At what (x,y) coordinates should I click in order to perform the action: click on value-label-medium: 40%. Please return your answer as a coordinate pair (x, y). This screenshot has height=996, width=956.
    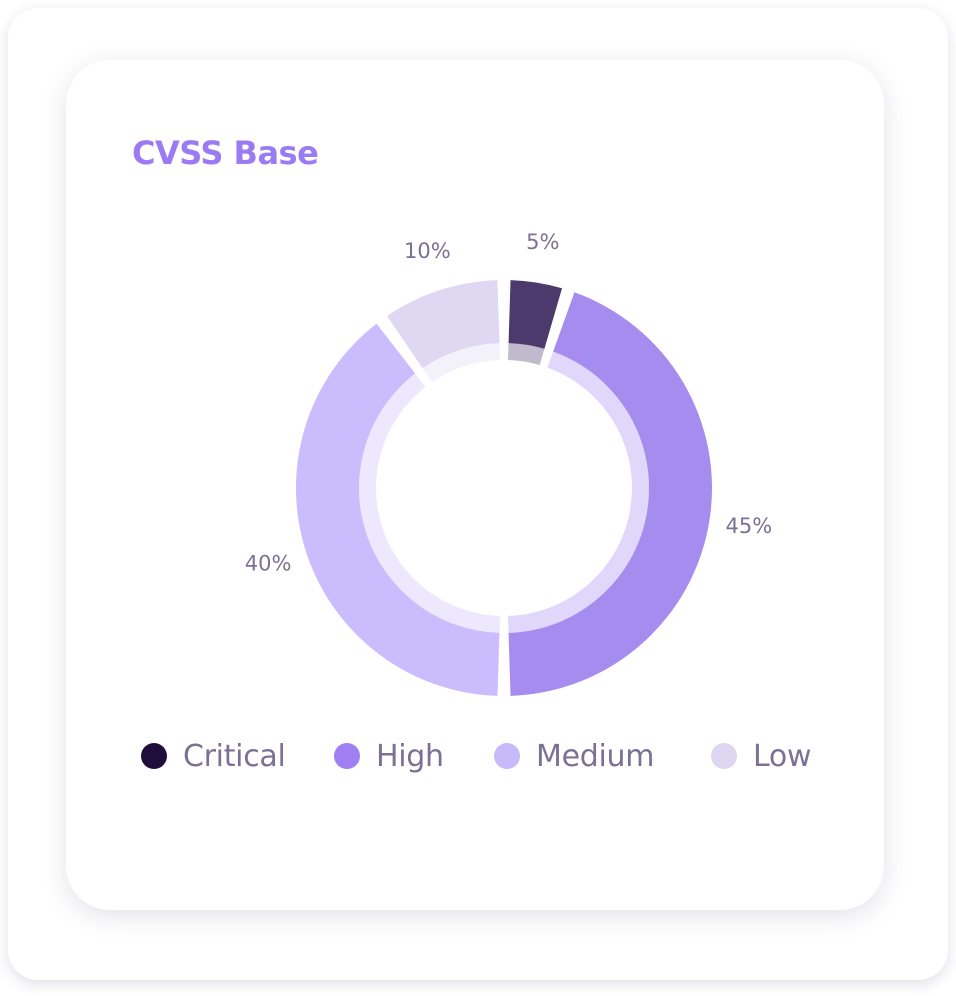
    Looking at the image, I should click on (268, 564).